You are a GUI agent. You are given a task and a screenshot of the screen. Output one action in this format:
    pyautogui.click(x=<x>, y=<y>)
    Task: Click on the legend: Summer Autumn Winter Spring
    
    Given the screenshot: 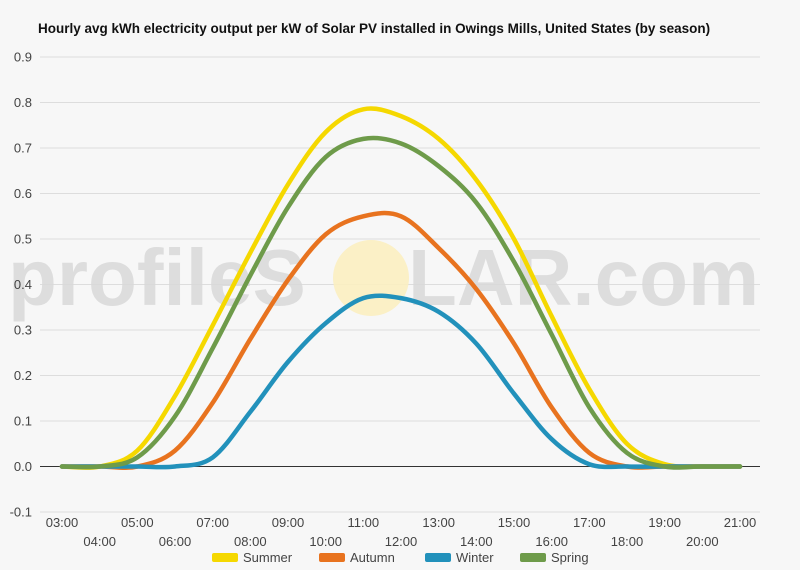 What is the action you would take?
    pyautogui.click(x=400, y=557)
    